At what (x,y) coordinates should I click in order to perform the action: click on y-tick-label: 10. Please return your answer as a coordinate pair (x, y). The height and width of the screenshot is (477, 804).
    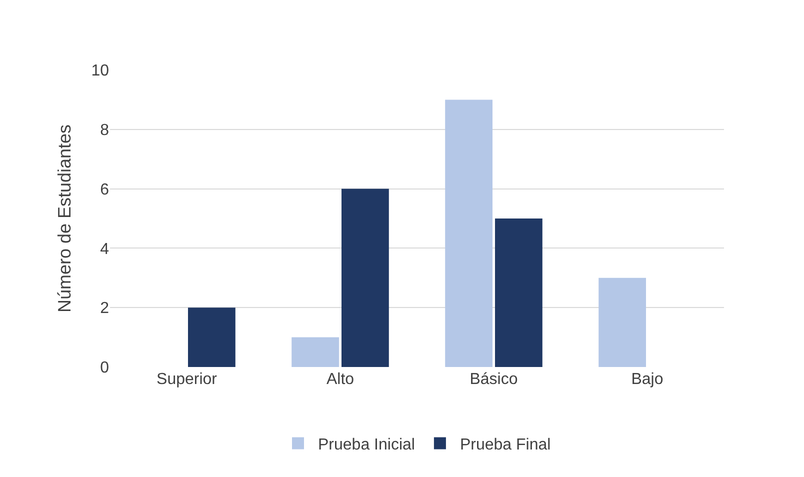
    Looking at the image, I should click on (100, 71).